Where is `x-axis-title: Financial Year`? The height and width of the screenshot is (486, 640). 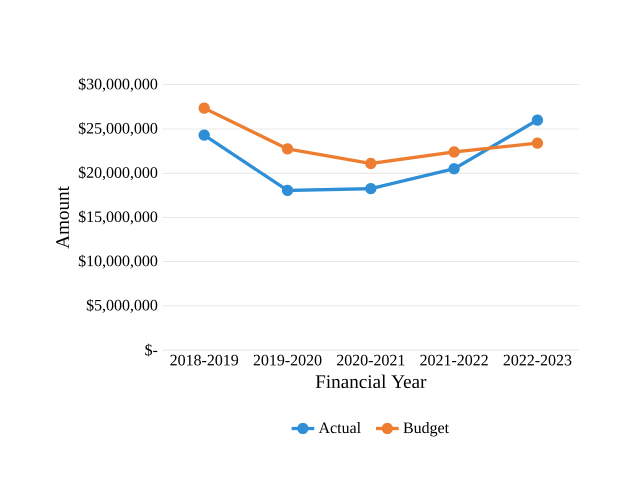
x-axis-title: Financial Year is located at coordinates (371, 381).